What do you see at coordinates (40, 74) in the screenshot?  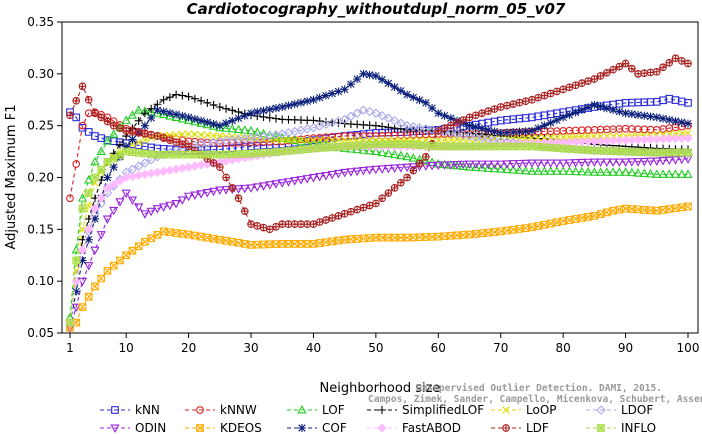 I see `y-tick-label: 0.30` at bounding box center [40, 74].